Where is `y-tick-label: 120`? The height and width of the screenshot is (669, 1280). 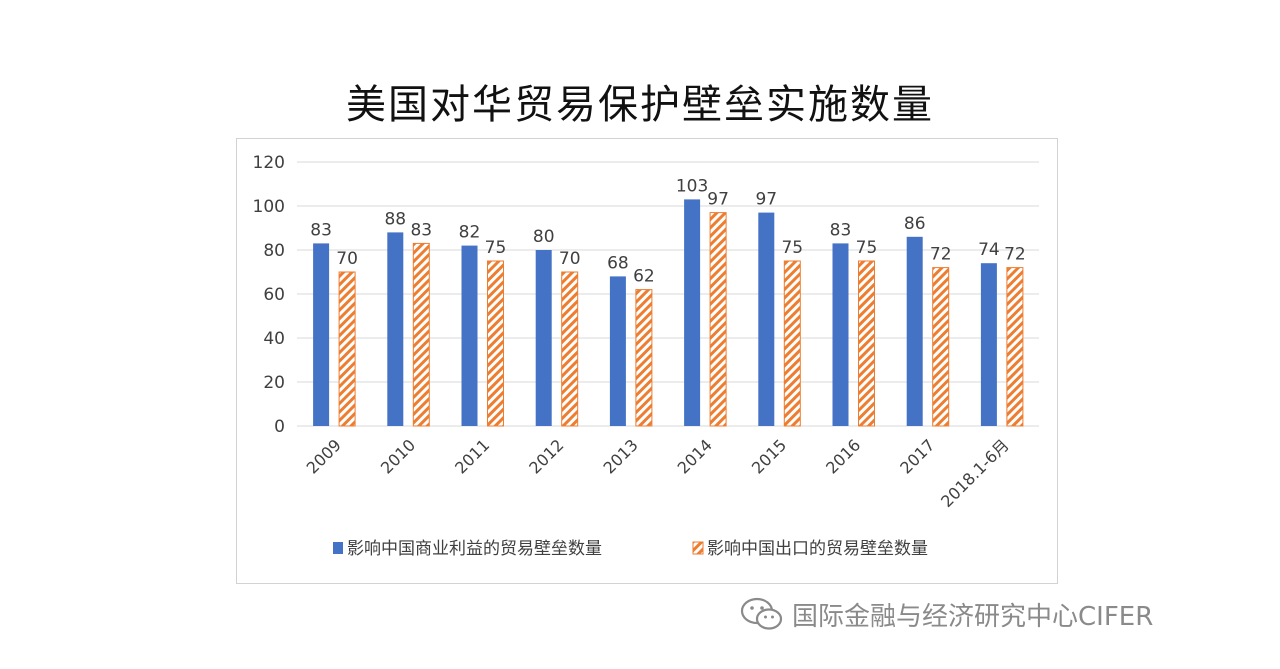 y-tick-label: 120 is located at coordinates (269, 163).